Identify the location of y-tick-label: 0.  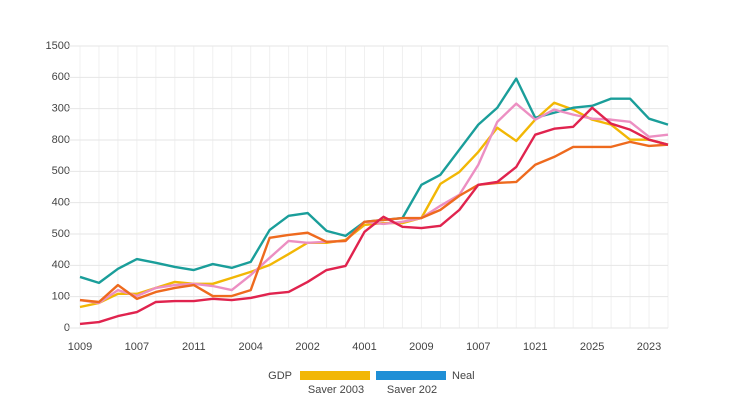
(67, 328).